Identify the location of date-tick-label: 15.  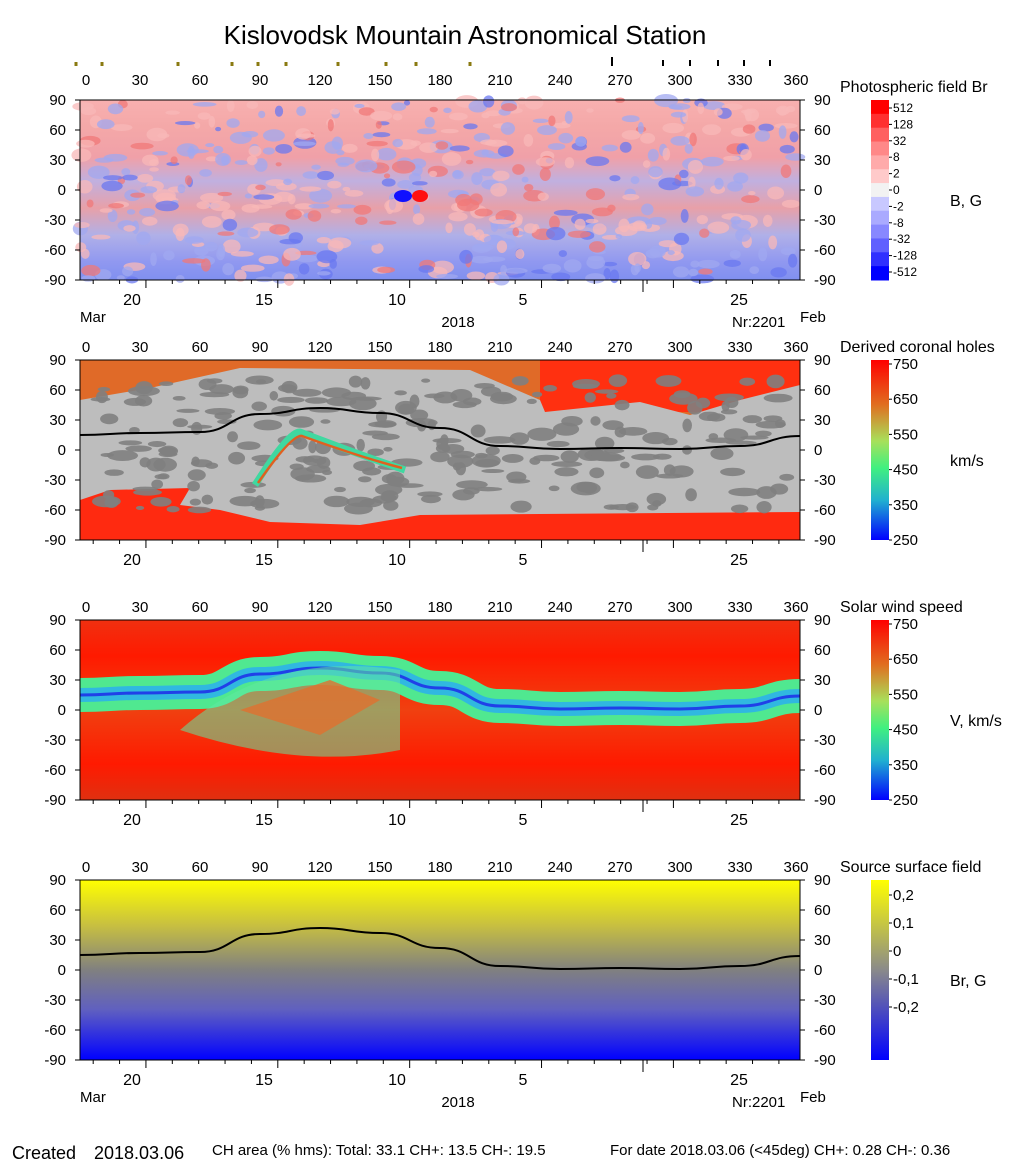
(264, 1080).